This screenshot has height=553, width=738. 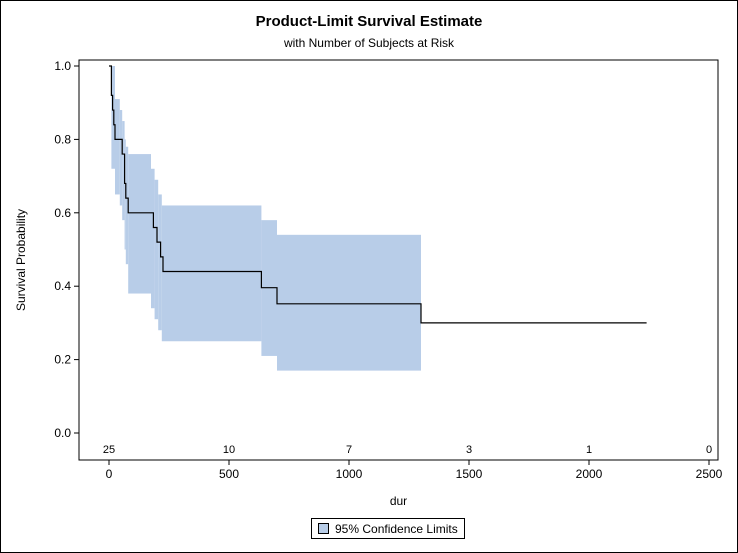 What do you see at coordinates (229, 474) in the screenshot?
I see `x-tick-label: 500` at bounding box center [229, 474].